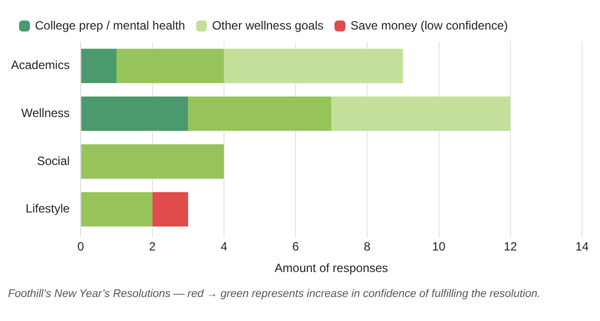 The width and height of the screenshot is (600, 321). What do you see at coordinates (367, 247) in the screenshot?
I see `x-tick-label: 8` at bounding box center [367, 247].